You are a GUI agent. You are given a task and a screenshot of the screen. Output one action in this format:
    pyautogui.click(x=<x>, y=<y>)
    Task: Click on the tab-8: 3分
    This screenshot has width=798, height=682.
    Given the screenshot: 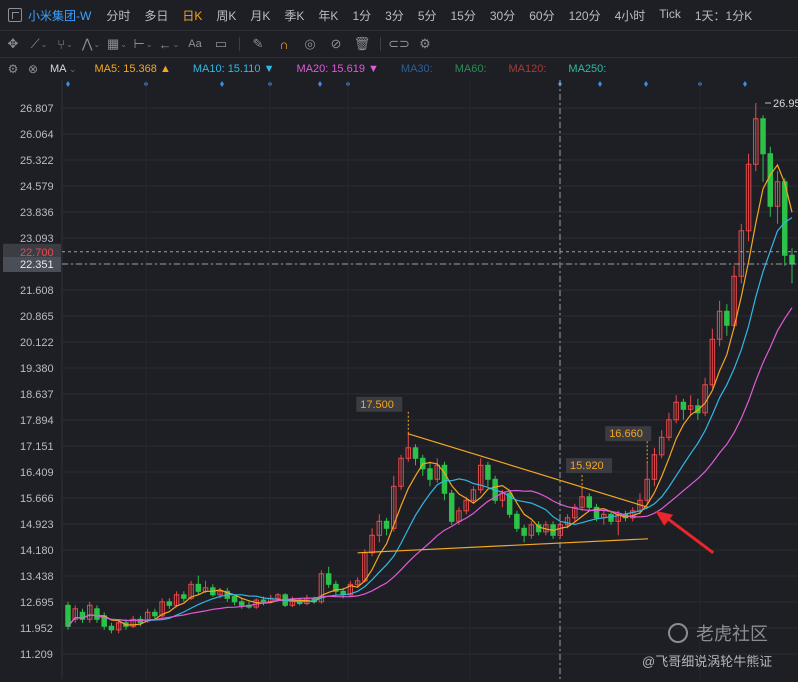 What is the action you would take?
    pyautogui.click(x=394, y=15)
    